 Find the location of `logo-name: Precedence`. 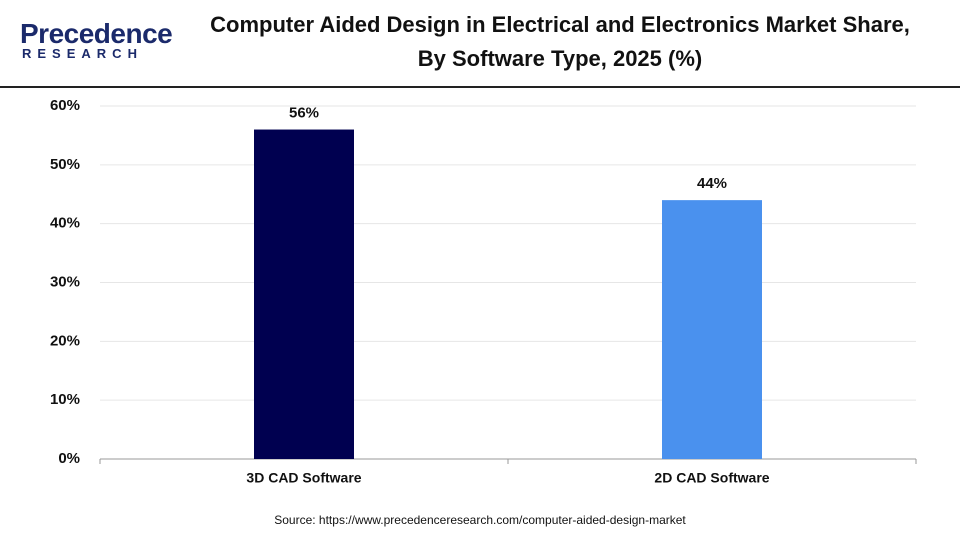

logo-name: Precedence is located at coordinates (96, 33).